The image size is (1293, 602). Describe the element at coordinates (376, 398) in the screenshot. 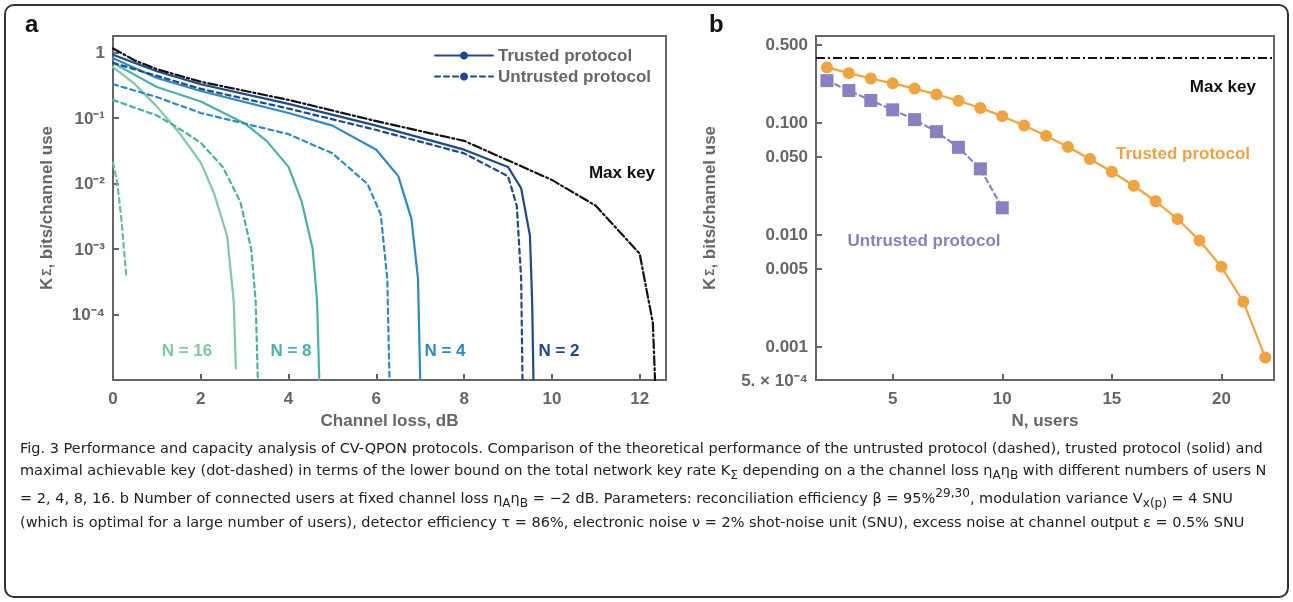

I see `x-tick-label: 6` at that location.